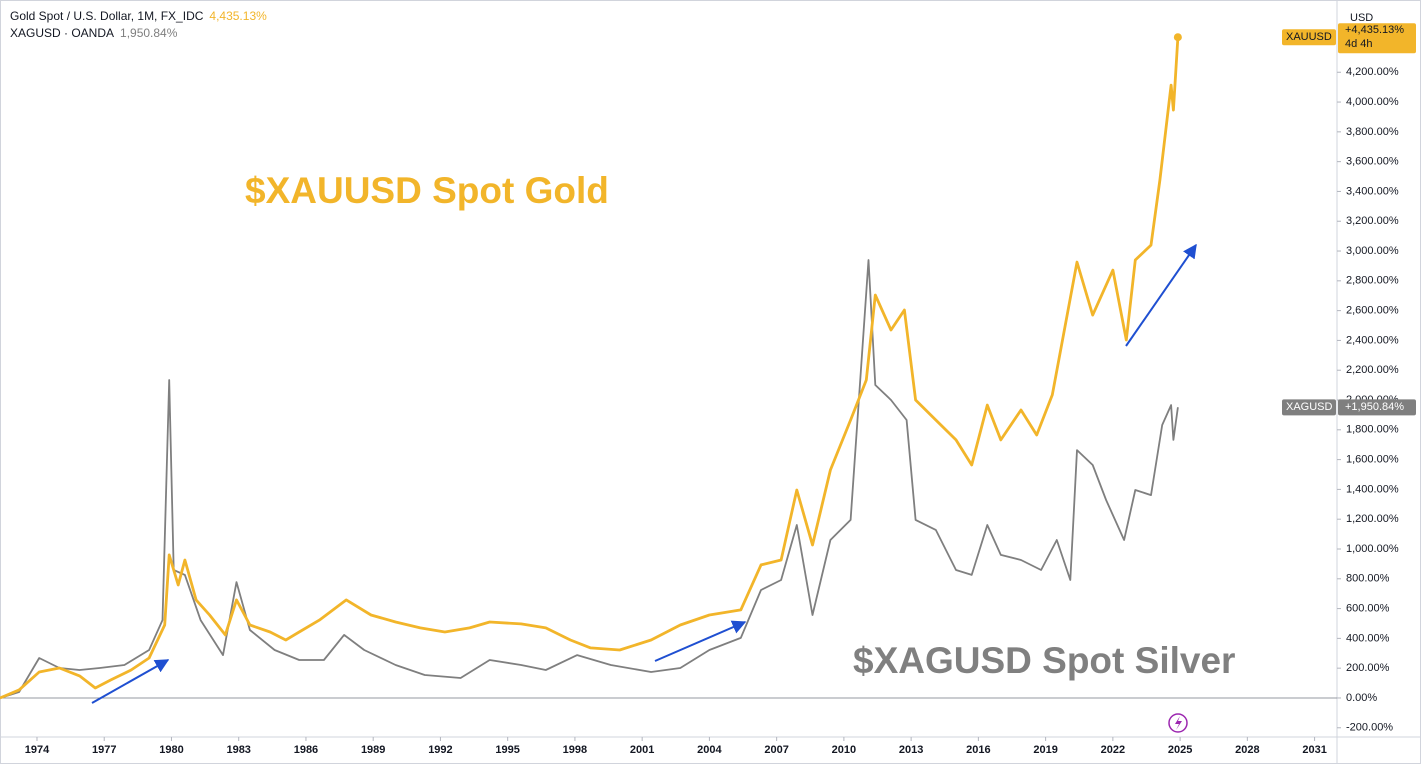 The width and height of the screenshot is (1421, 764). I want to click on y-tick-label: 3,800.00%, so click(1372, 132).